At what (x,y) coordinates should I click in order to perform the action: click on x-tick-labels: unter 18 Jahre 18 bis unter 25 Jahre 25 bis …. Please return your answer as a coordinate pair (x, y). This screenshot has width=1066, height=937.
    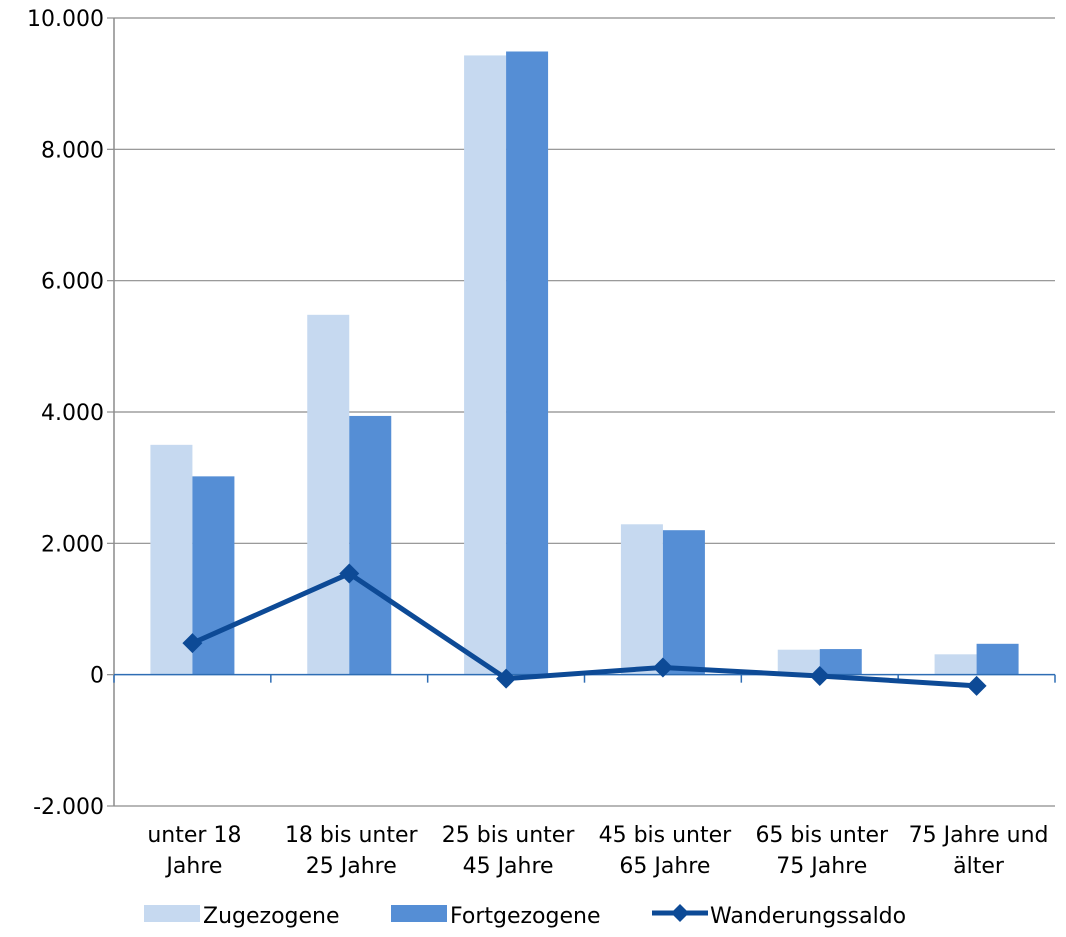
    Looking at the image, I should click on (597, 851).